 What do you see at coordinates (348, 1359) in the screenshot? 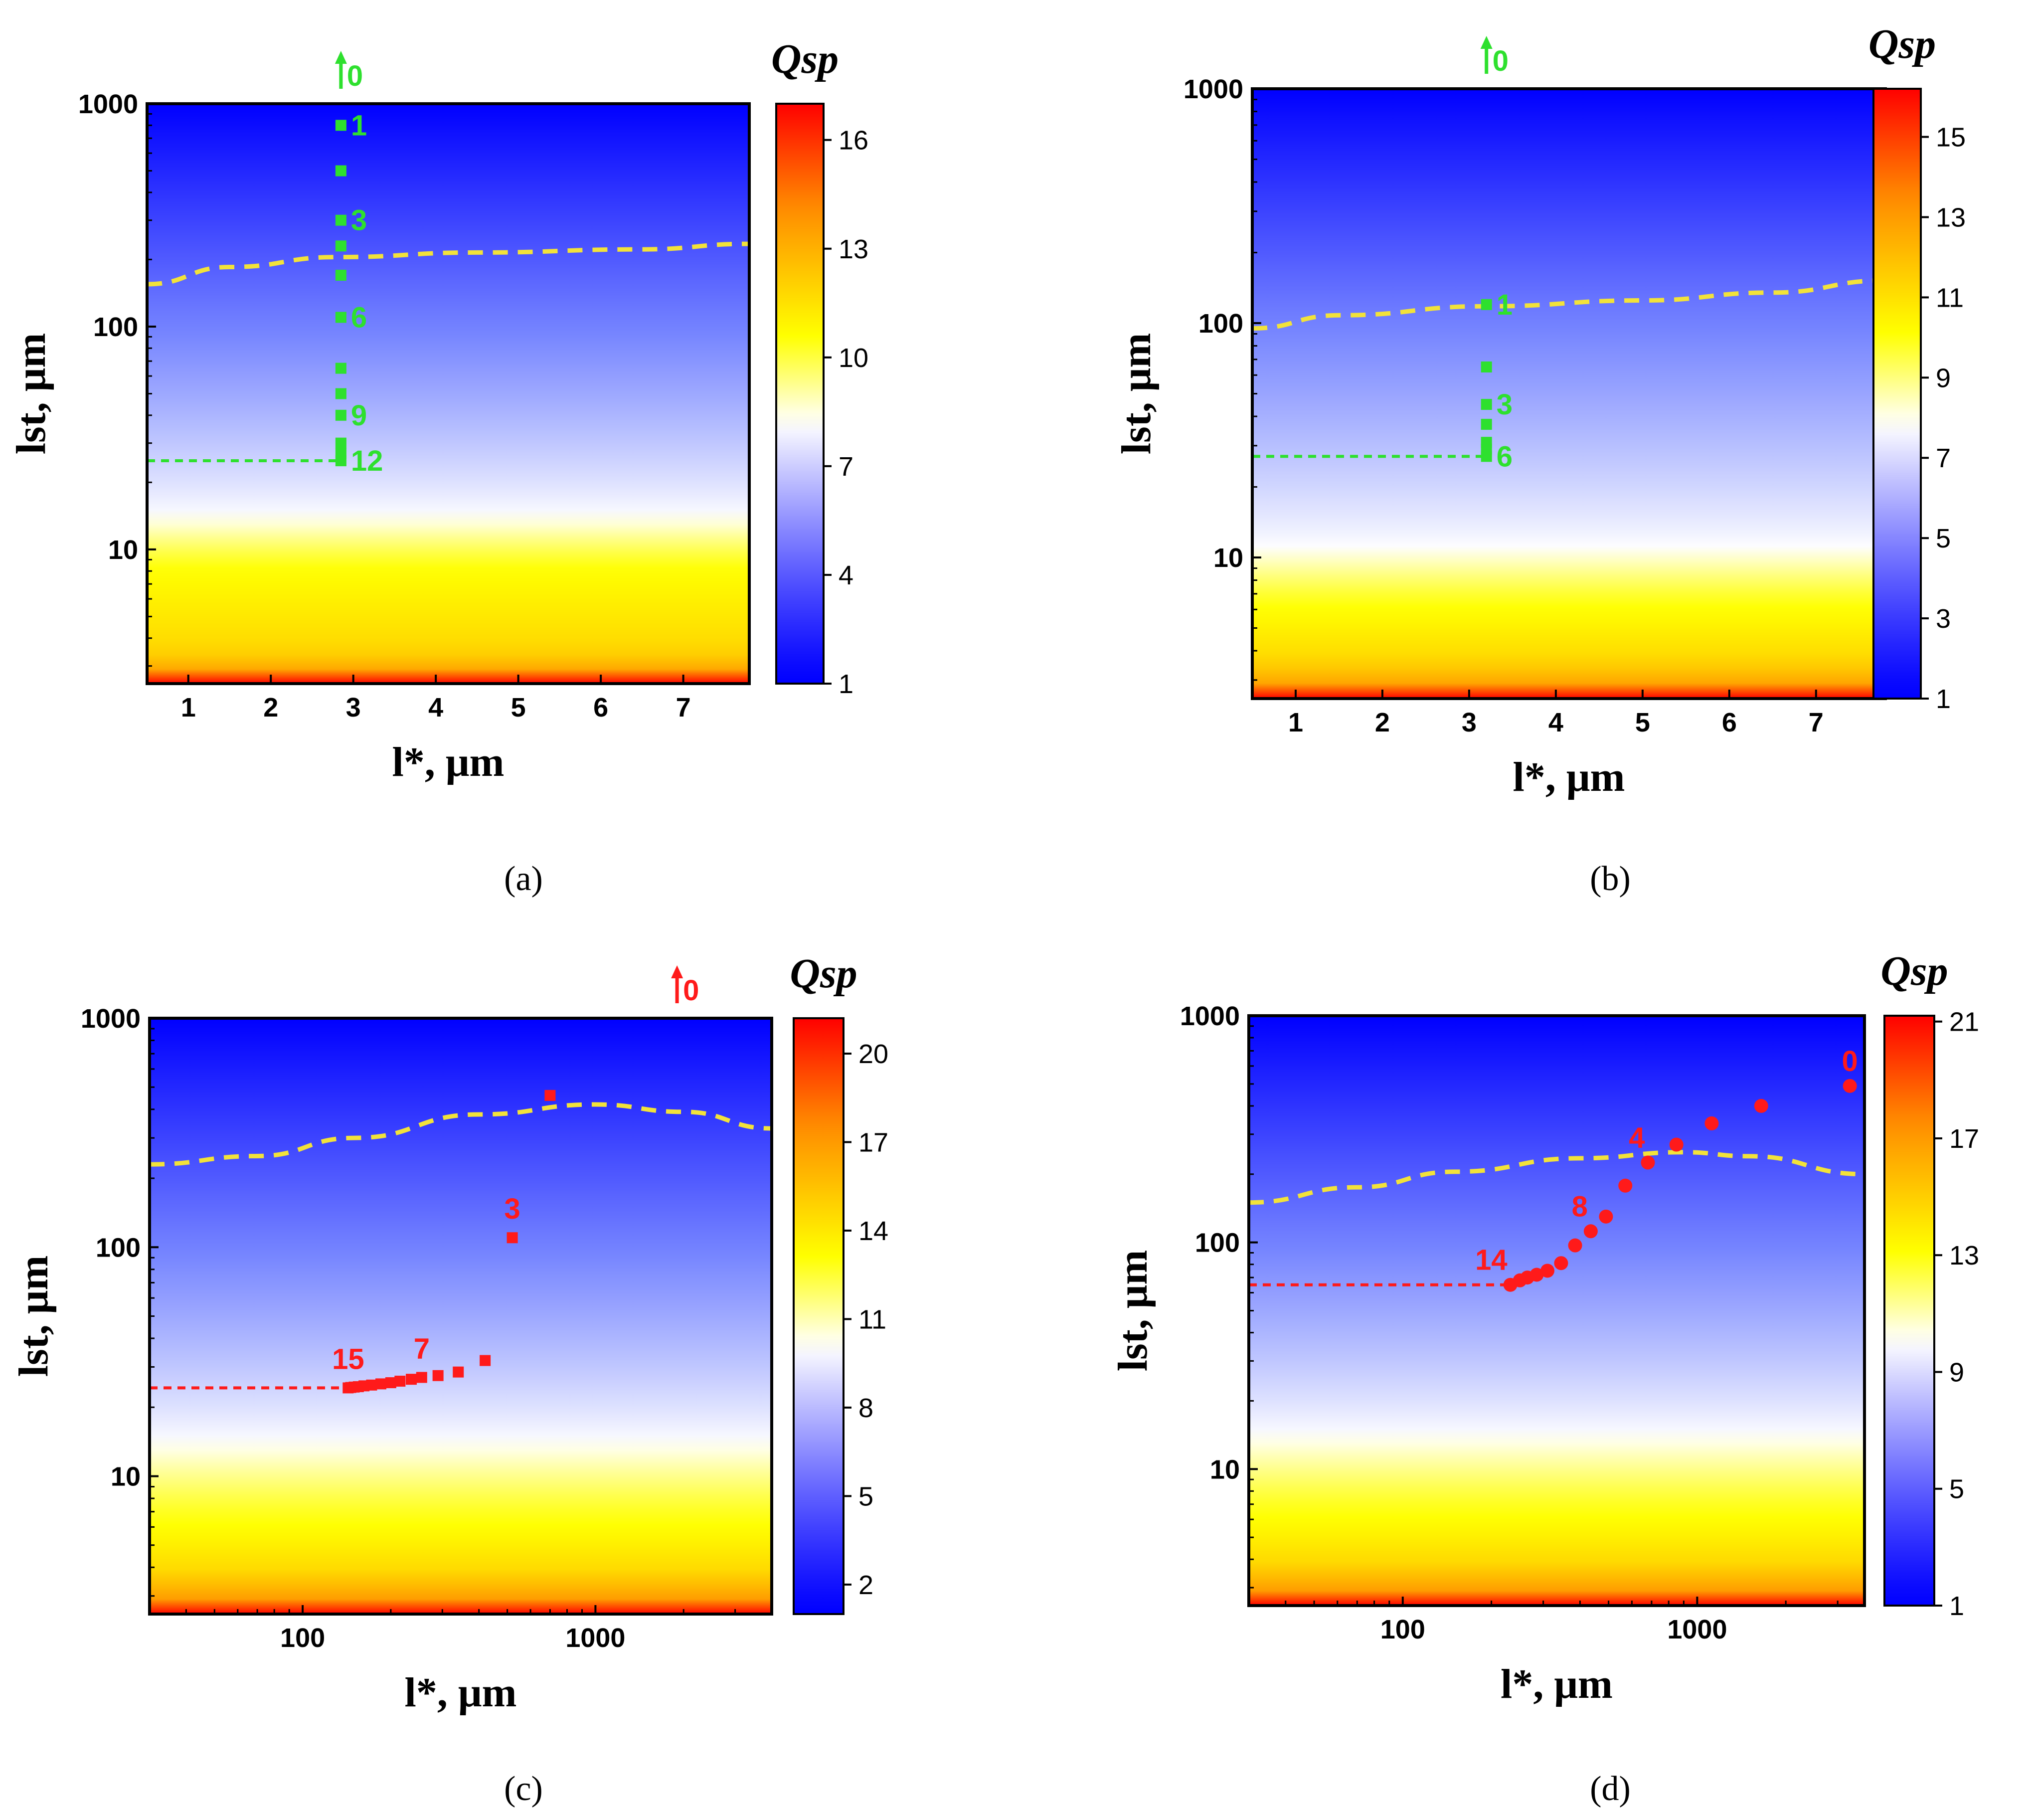
I see `point-label: 15` at bounding box center [348, 1359].